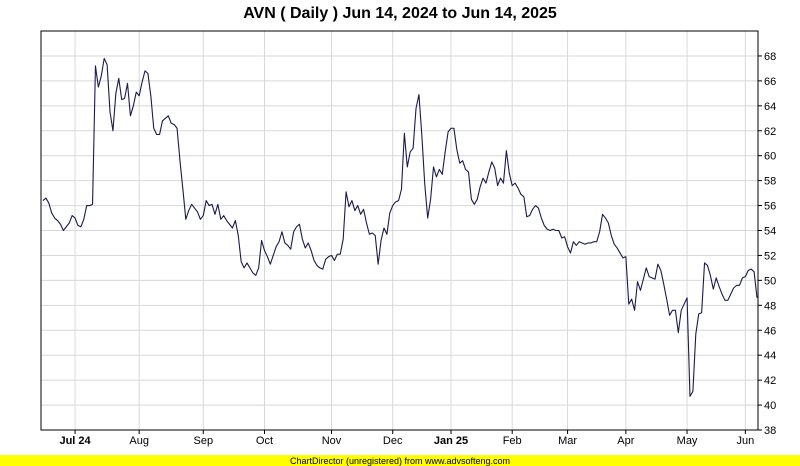 The width and height of the screenshot is (800, 466). What do you see at coordinates (767, 244) in the screenshot?
I see `y-axis: 38 40 42 44 46 48 50 52 54 56 58 60 62 64 66 68` at bounding box center [767, 244].